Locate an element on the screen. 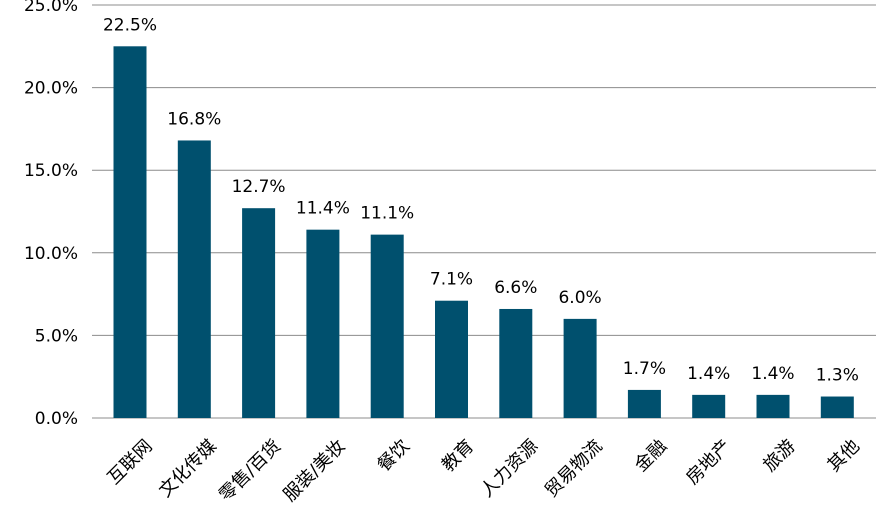  y-tick-label: 20.0% is located at coordinates (51, 89).